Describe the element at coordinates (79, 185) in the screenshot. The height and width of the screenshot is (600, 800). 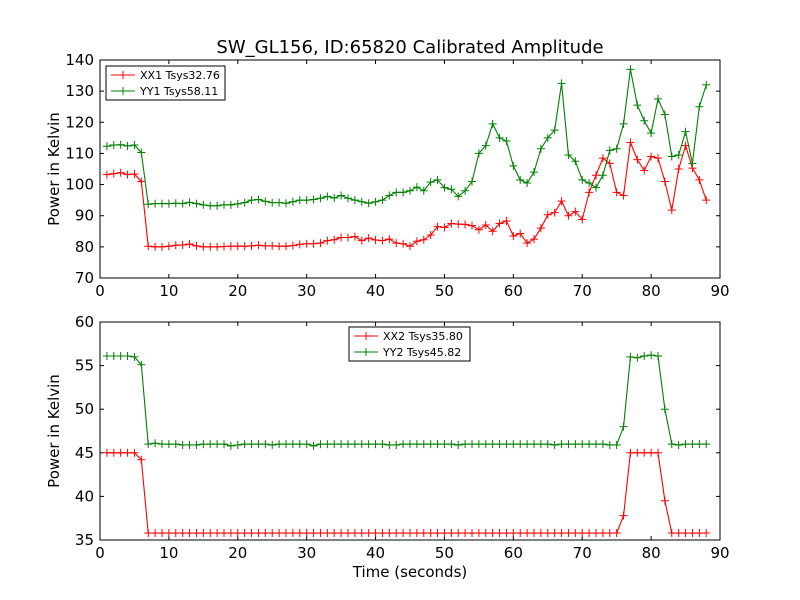
I see `y-tick-label: 100` at that location.